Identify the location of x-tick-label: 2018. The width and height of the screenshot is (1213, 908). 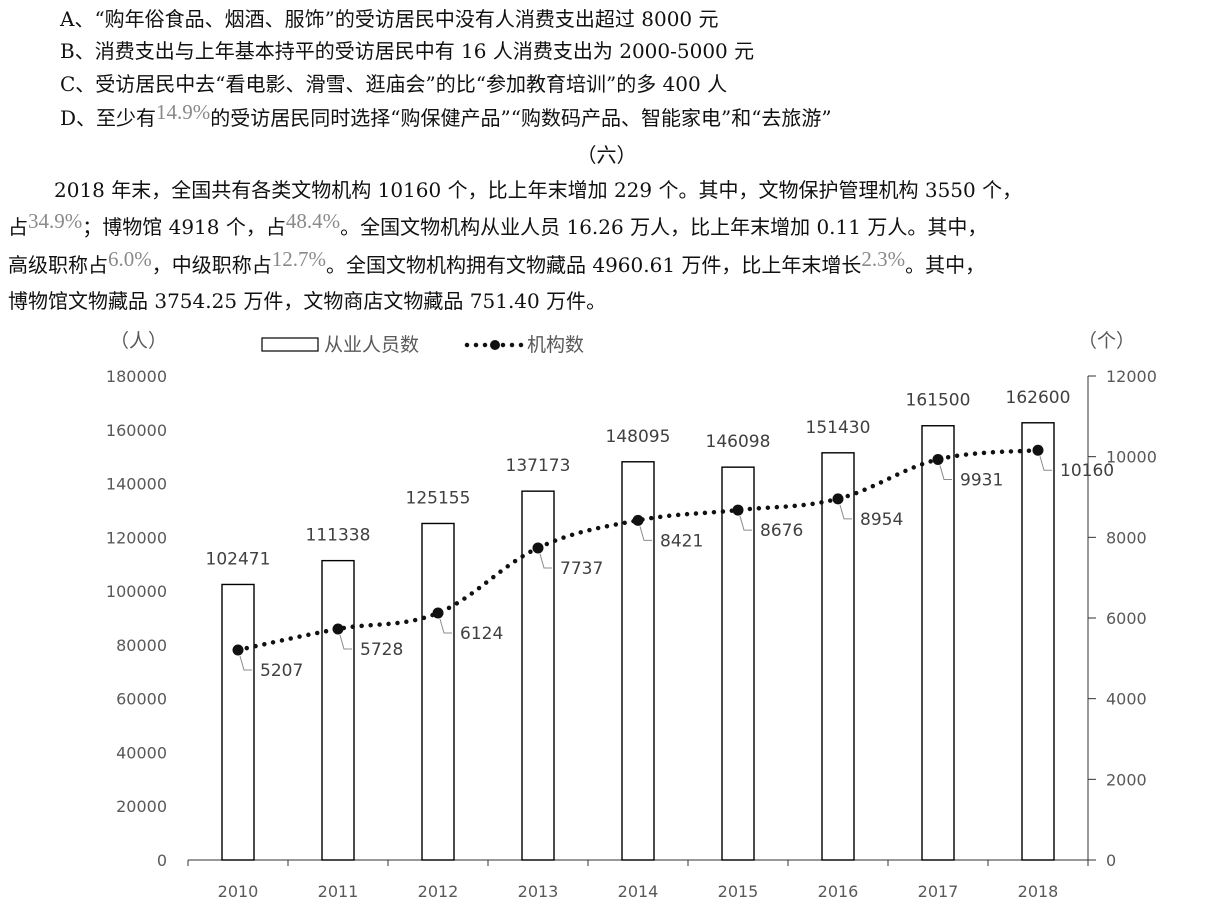
(1038, 891).